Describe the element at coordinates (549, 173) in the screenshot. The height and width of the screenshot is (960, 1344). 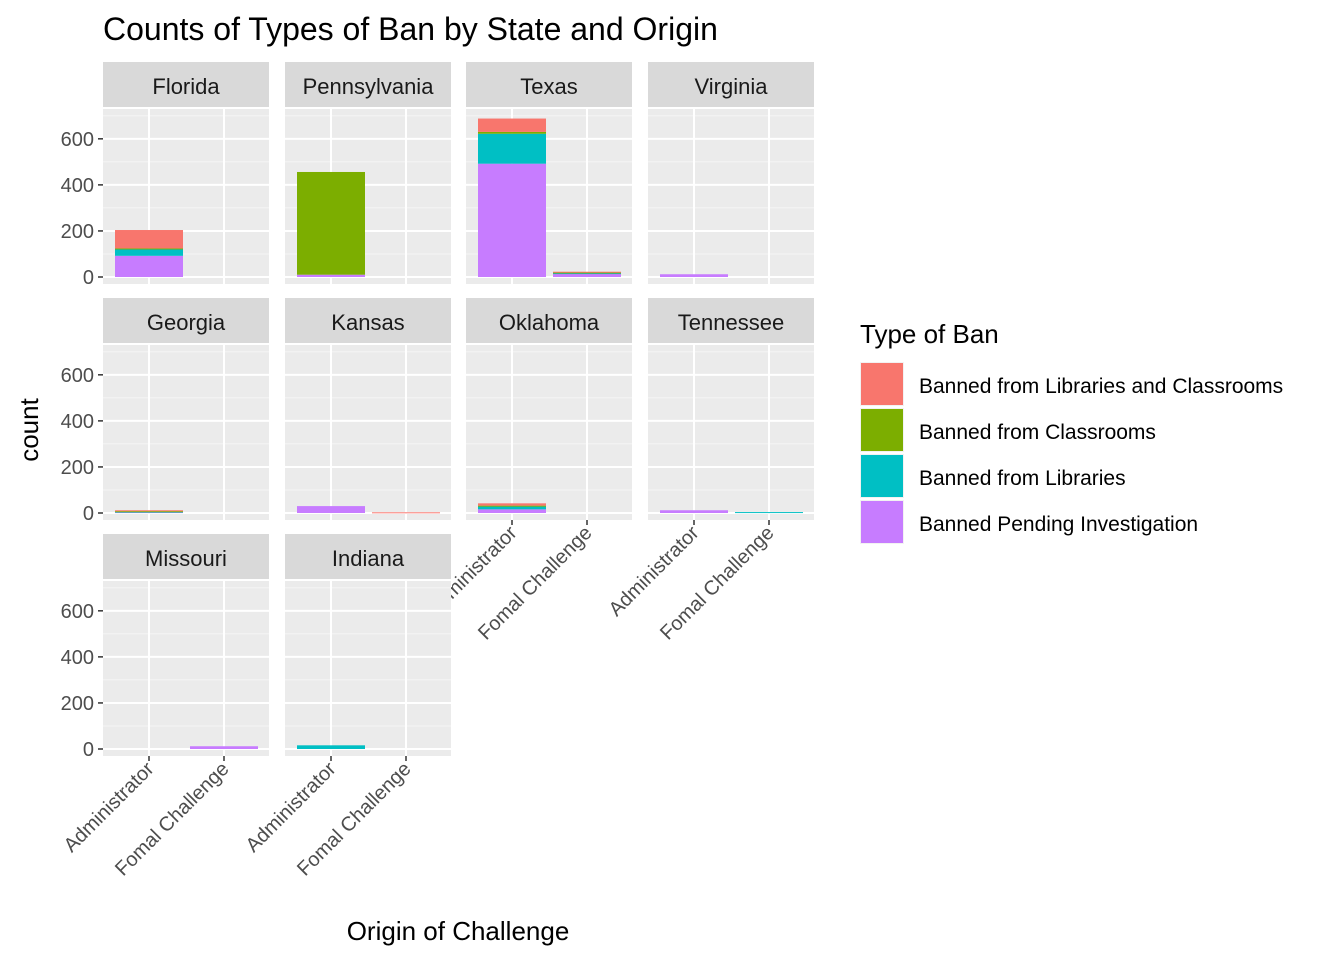
I see `facet-texas: Texas` at that location.